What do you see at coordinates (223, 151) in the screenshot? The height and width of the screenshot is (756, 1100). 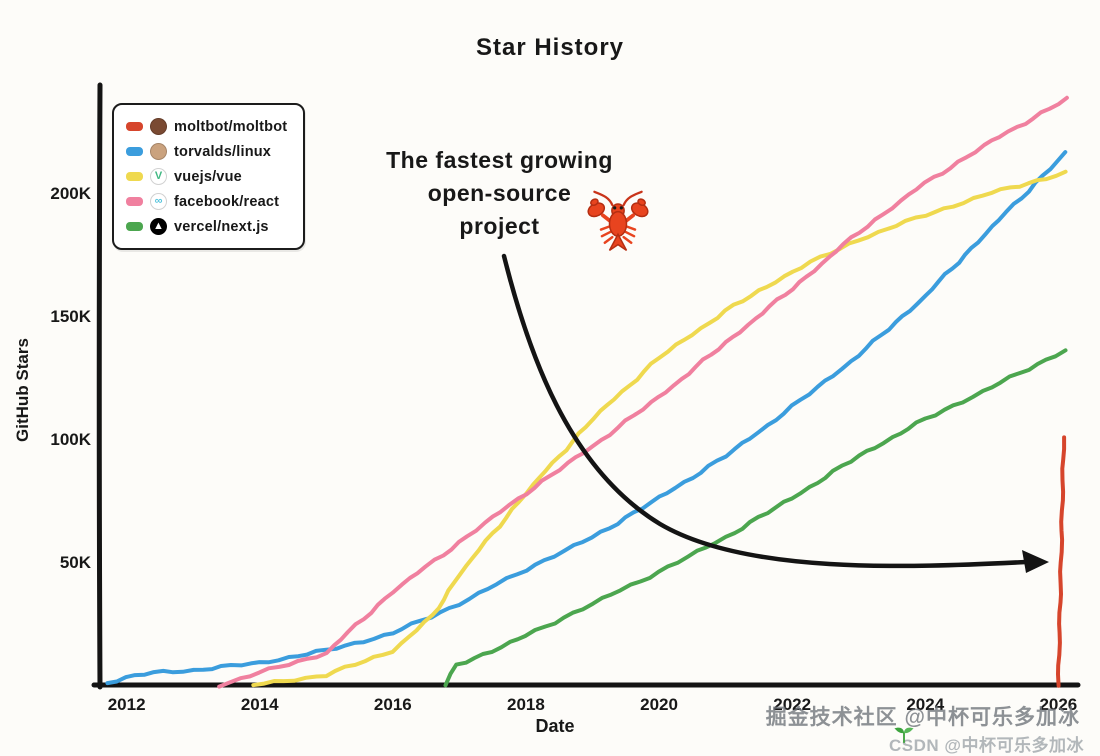 I see `legend-item-label: torvalds/linux` at bounding box center [223, 151].